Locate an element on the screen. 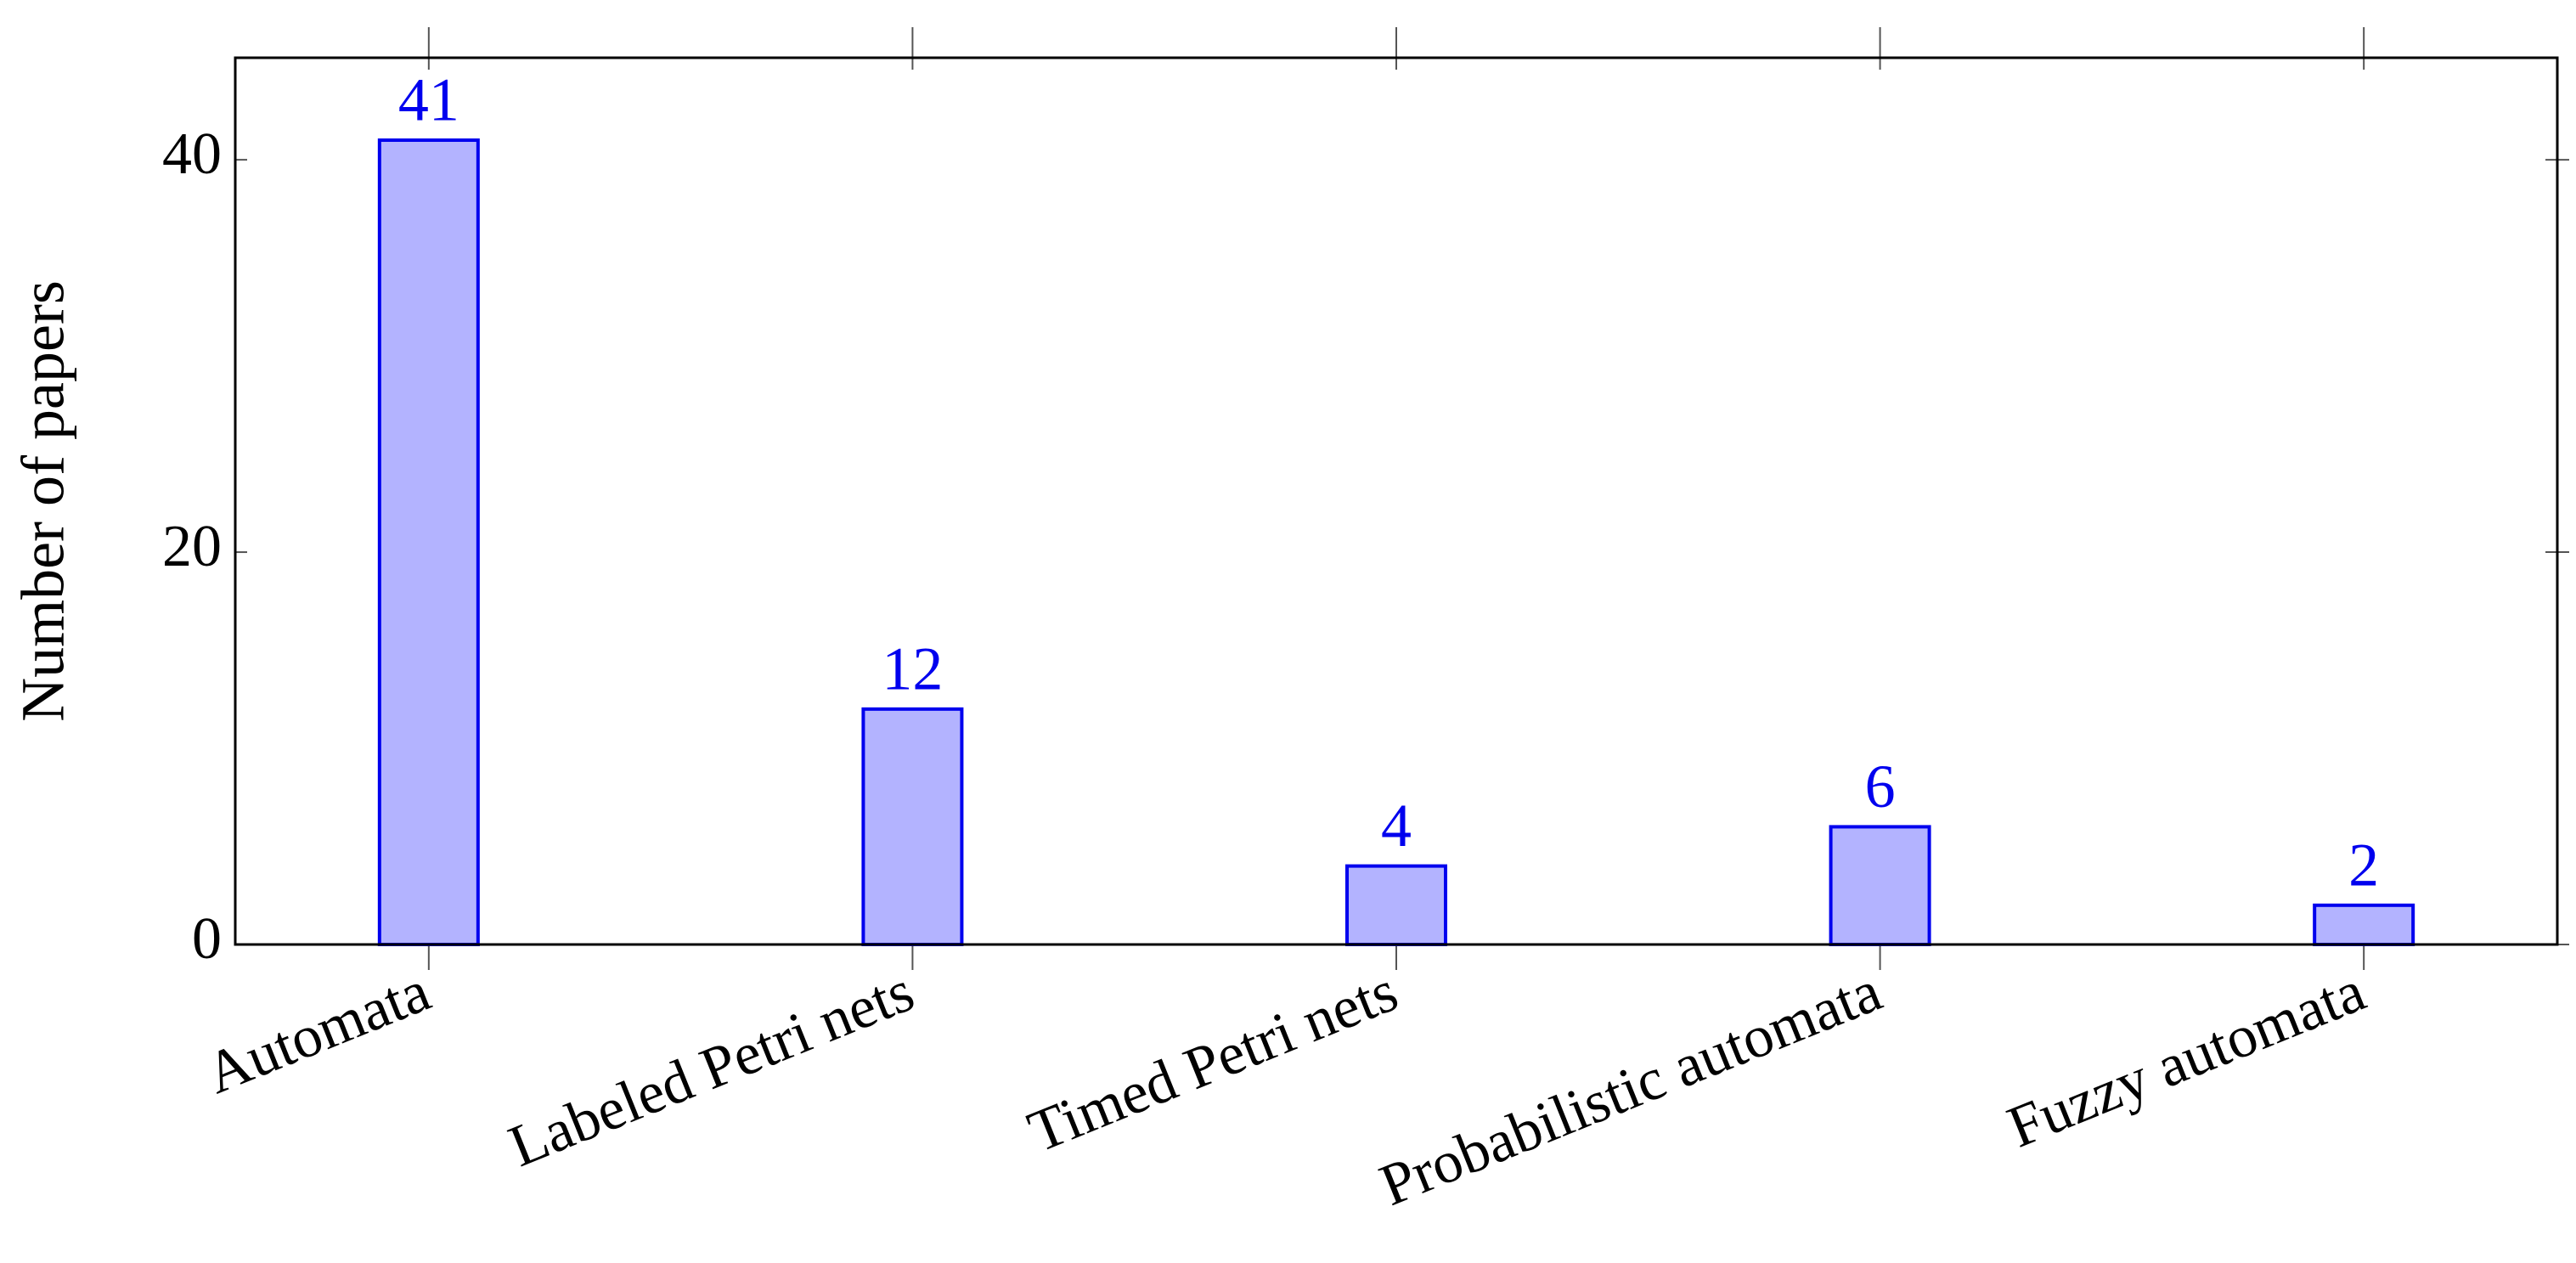 Image resolution: width=2576 pixels, height=1263 pixels. value-label: 2 is located at coordinates (2363, 865).